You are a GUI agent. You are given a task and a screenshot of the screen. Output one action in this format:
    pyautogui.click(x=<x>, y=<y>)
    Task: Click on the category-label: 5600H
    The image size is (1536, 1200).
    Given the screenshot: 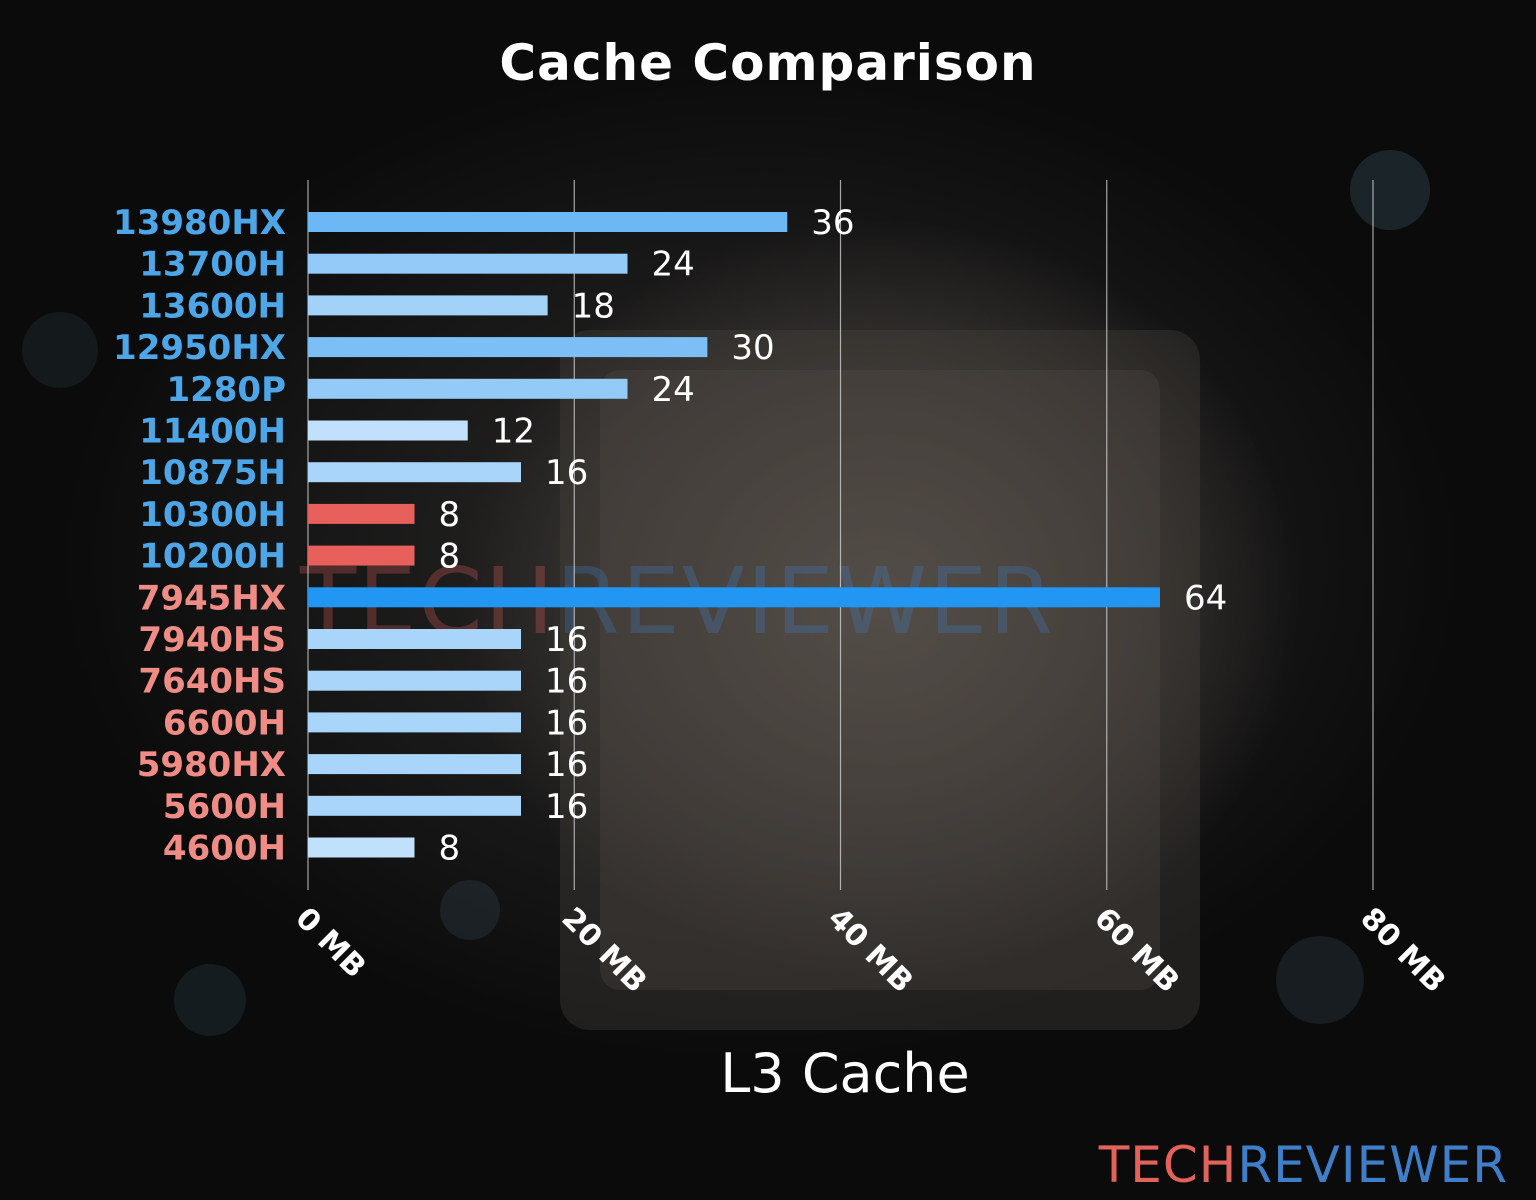 What is the action you would take?
    pyautogui.click(x=224, y=807)
    